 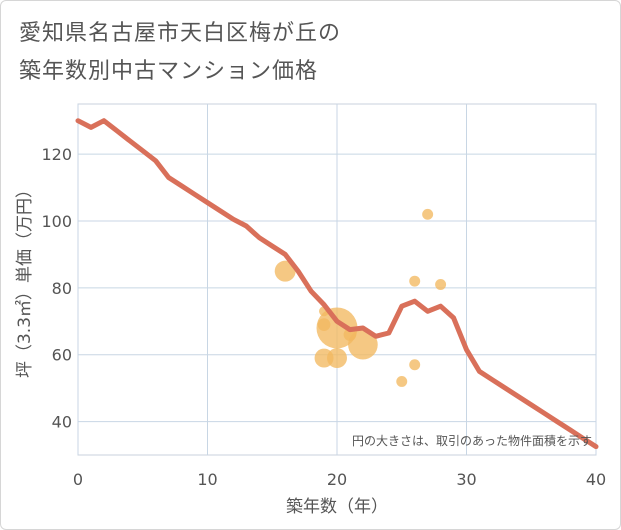 I want to click on y-tick-label: 40, so click(x=62, y=422).